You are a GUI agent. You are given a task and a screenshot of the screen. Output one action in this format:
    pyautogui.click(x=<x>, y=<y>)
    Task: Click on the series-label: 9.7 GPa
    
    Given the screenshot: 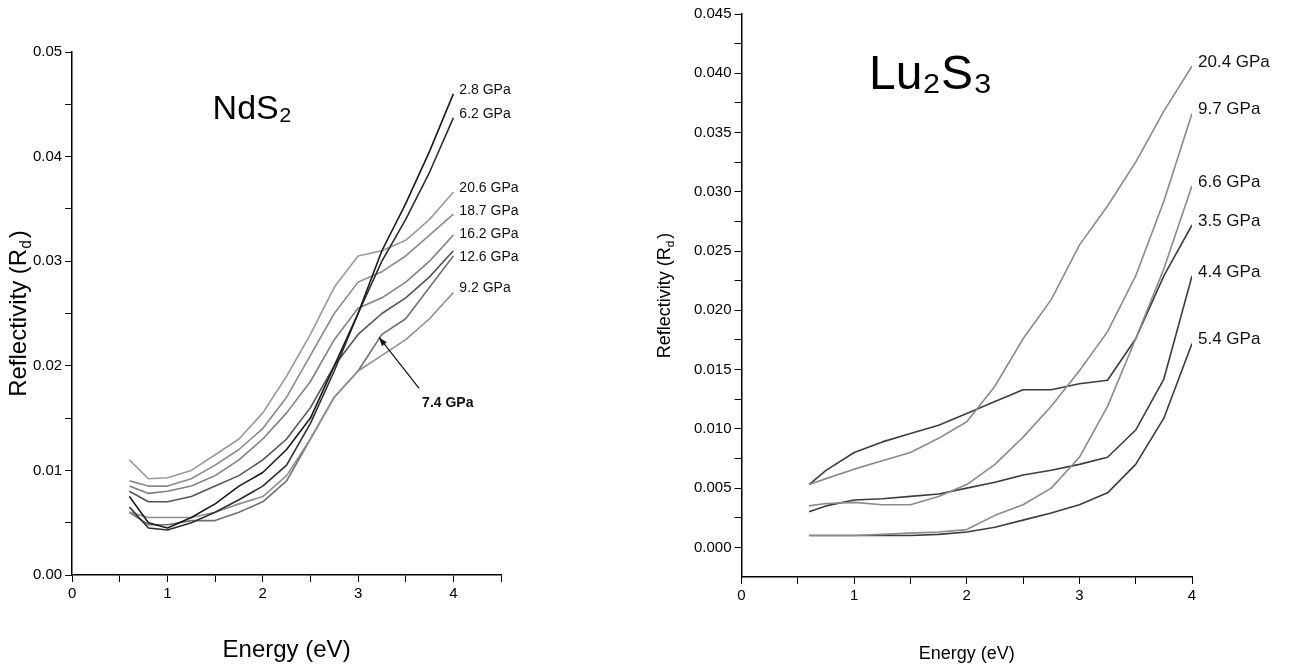 What is the action you would take?
    pyautogui.click(x=1229, y=109)
    